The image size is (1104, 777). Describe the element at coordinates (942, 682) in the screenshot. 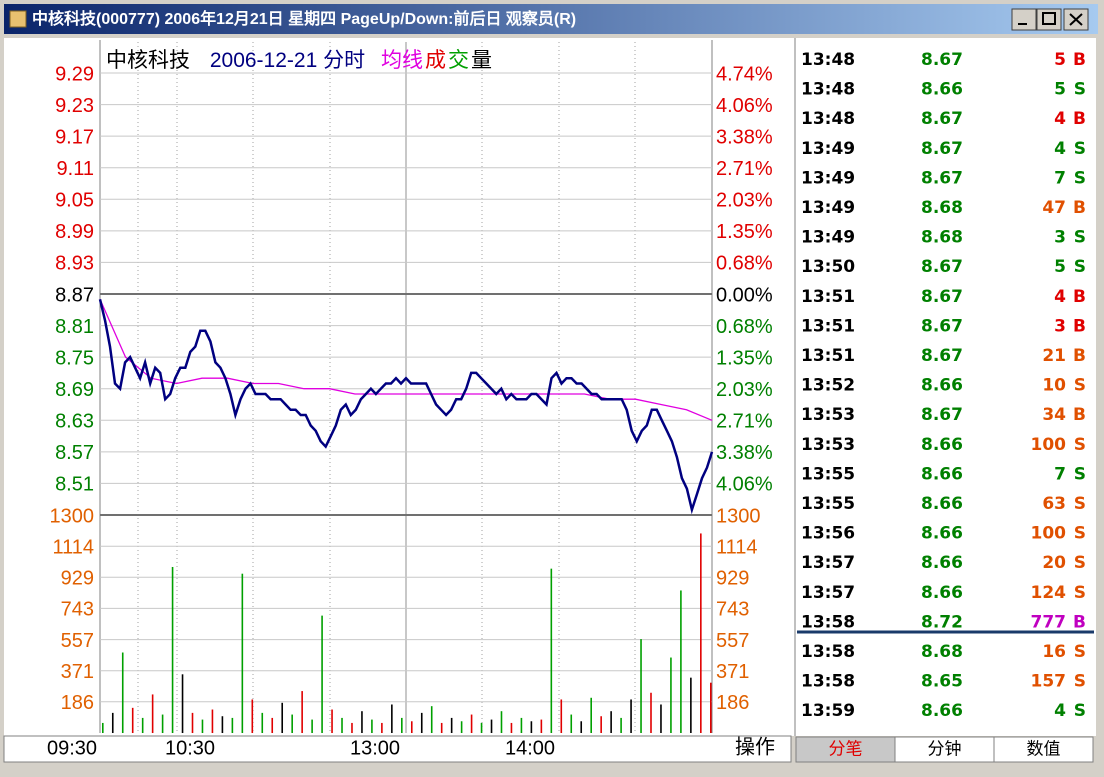

I see `trade-price: 8.65` at that location.